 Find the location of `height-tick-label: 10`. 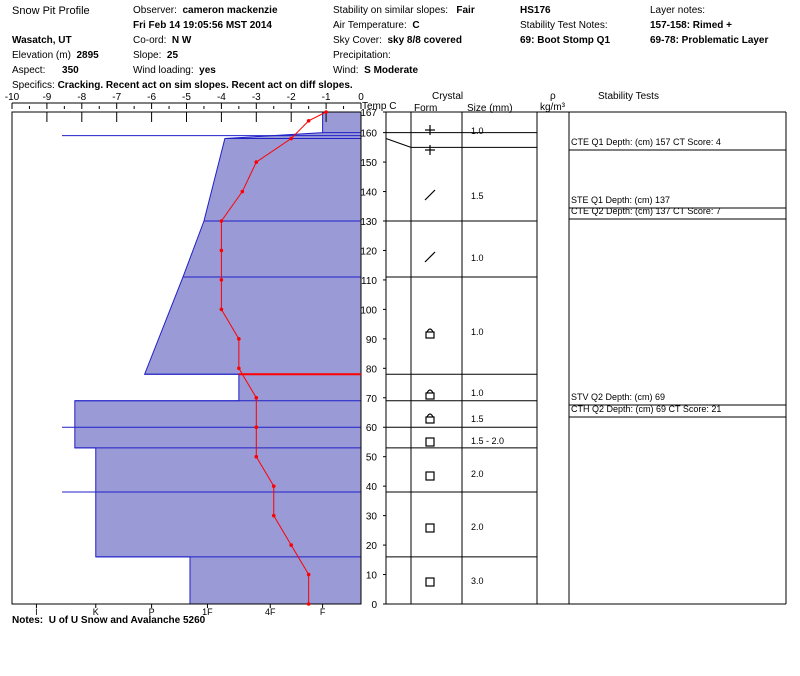

height-tick-label: 10 is located at coordinates (372, 576).